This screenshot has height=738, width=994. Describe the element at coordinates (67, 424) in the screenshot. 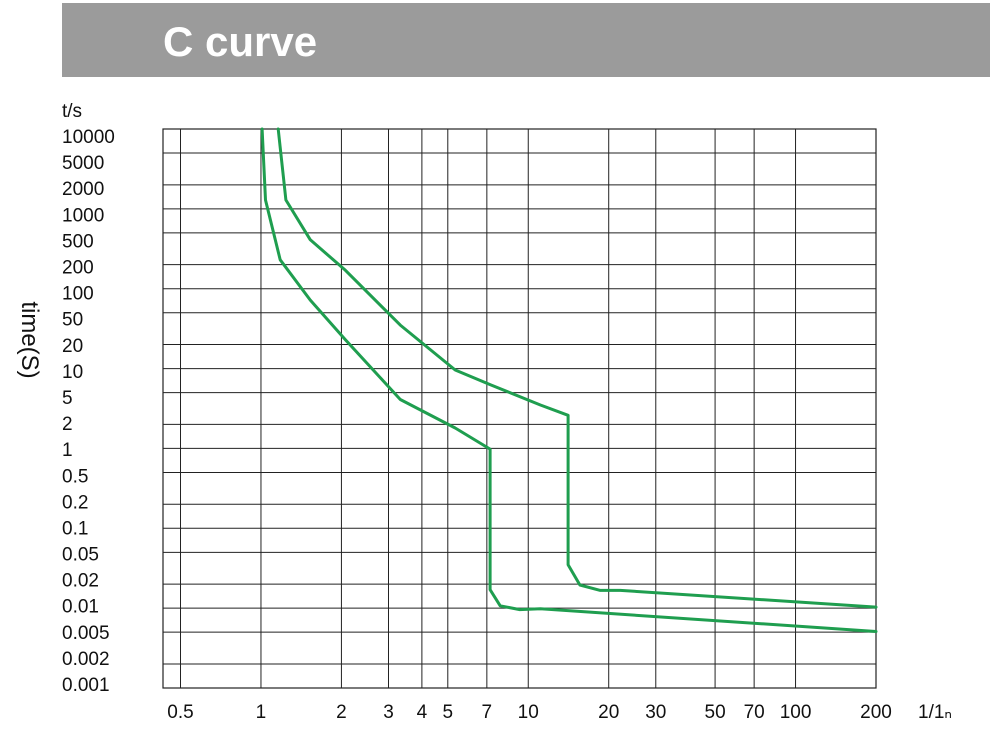

I see `y-tick-label: 2` at that location.